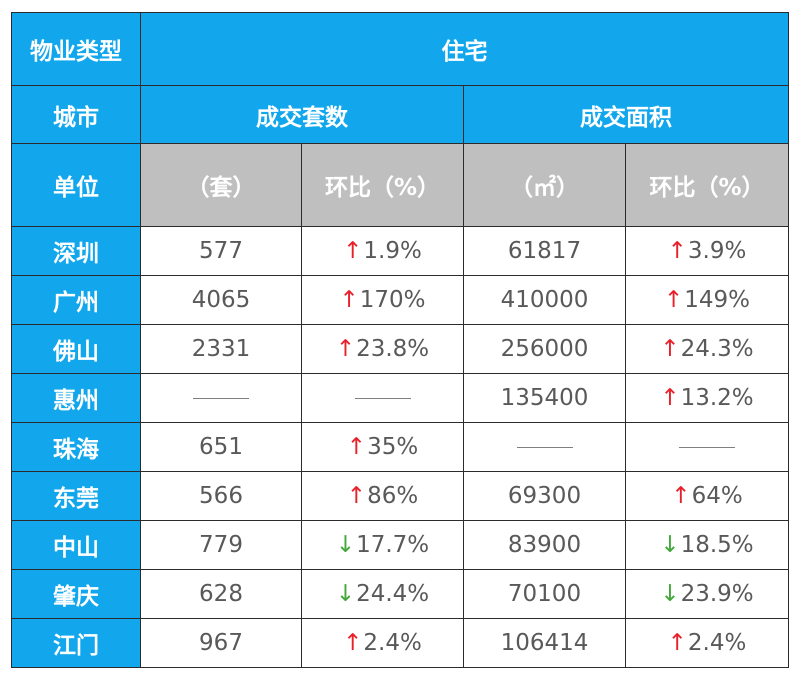 This screenshot has width=800, height=688. I want to click on count-cell, so click(221, 398).